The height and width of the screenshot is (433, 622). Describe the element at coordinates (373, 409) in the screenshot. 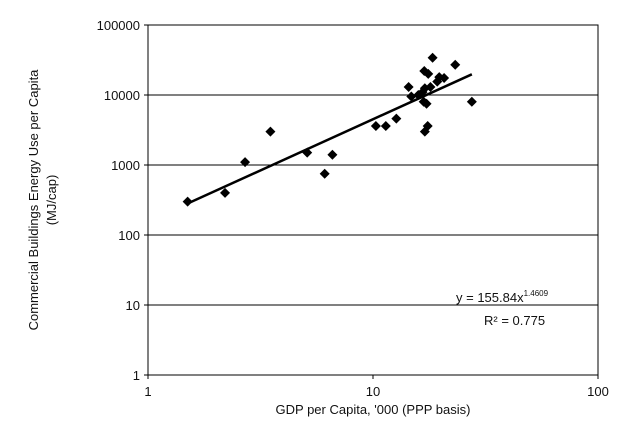

I see `x-axis-label: GDP per Capita, '000 (PPP basis)` at that location.